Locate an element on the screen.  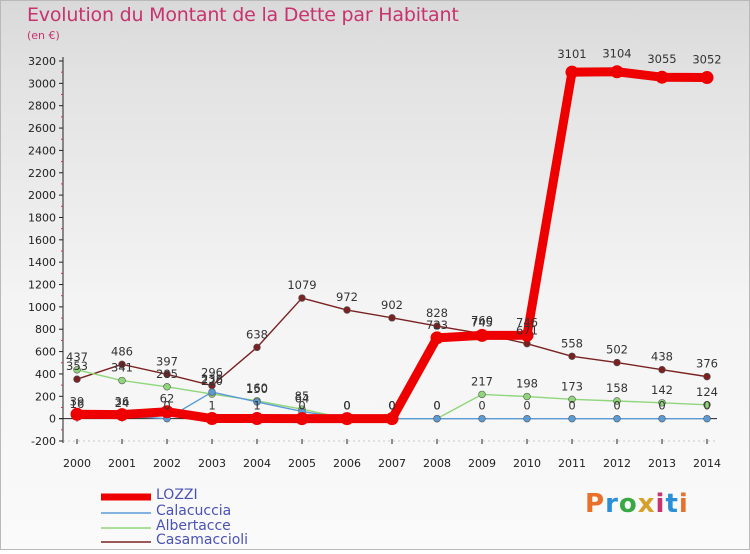
legend-label-albertacce: Albertacce is located at coordinates (193, 526).